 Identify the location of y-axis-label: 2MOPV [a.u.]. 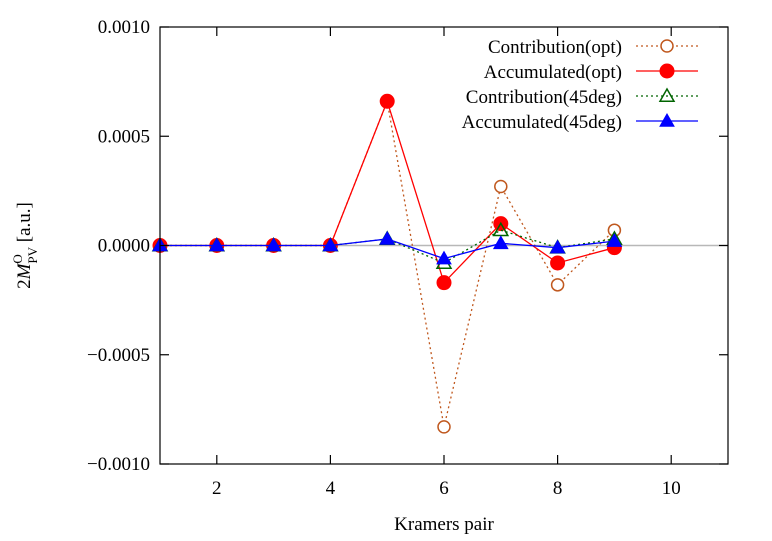
(25, 245).